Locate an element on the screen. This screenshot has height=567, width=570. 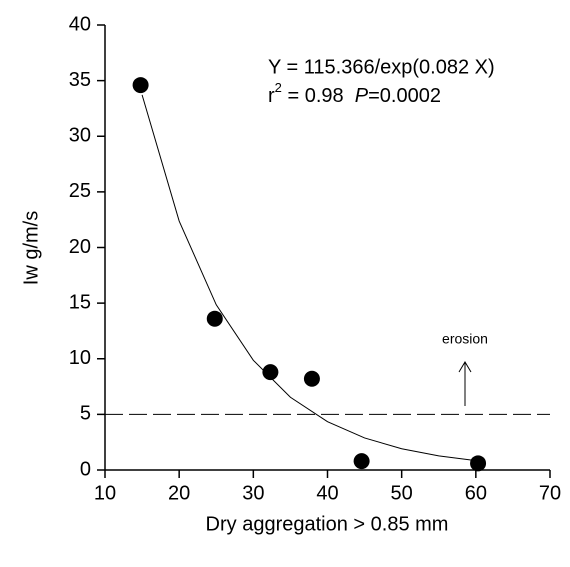
x-tick-label: 10 is located at coordinates (105, 493).